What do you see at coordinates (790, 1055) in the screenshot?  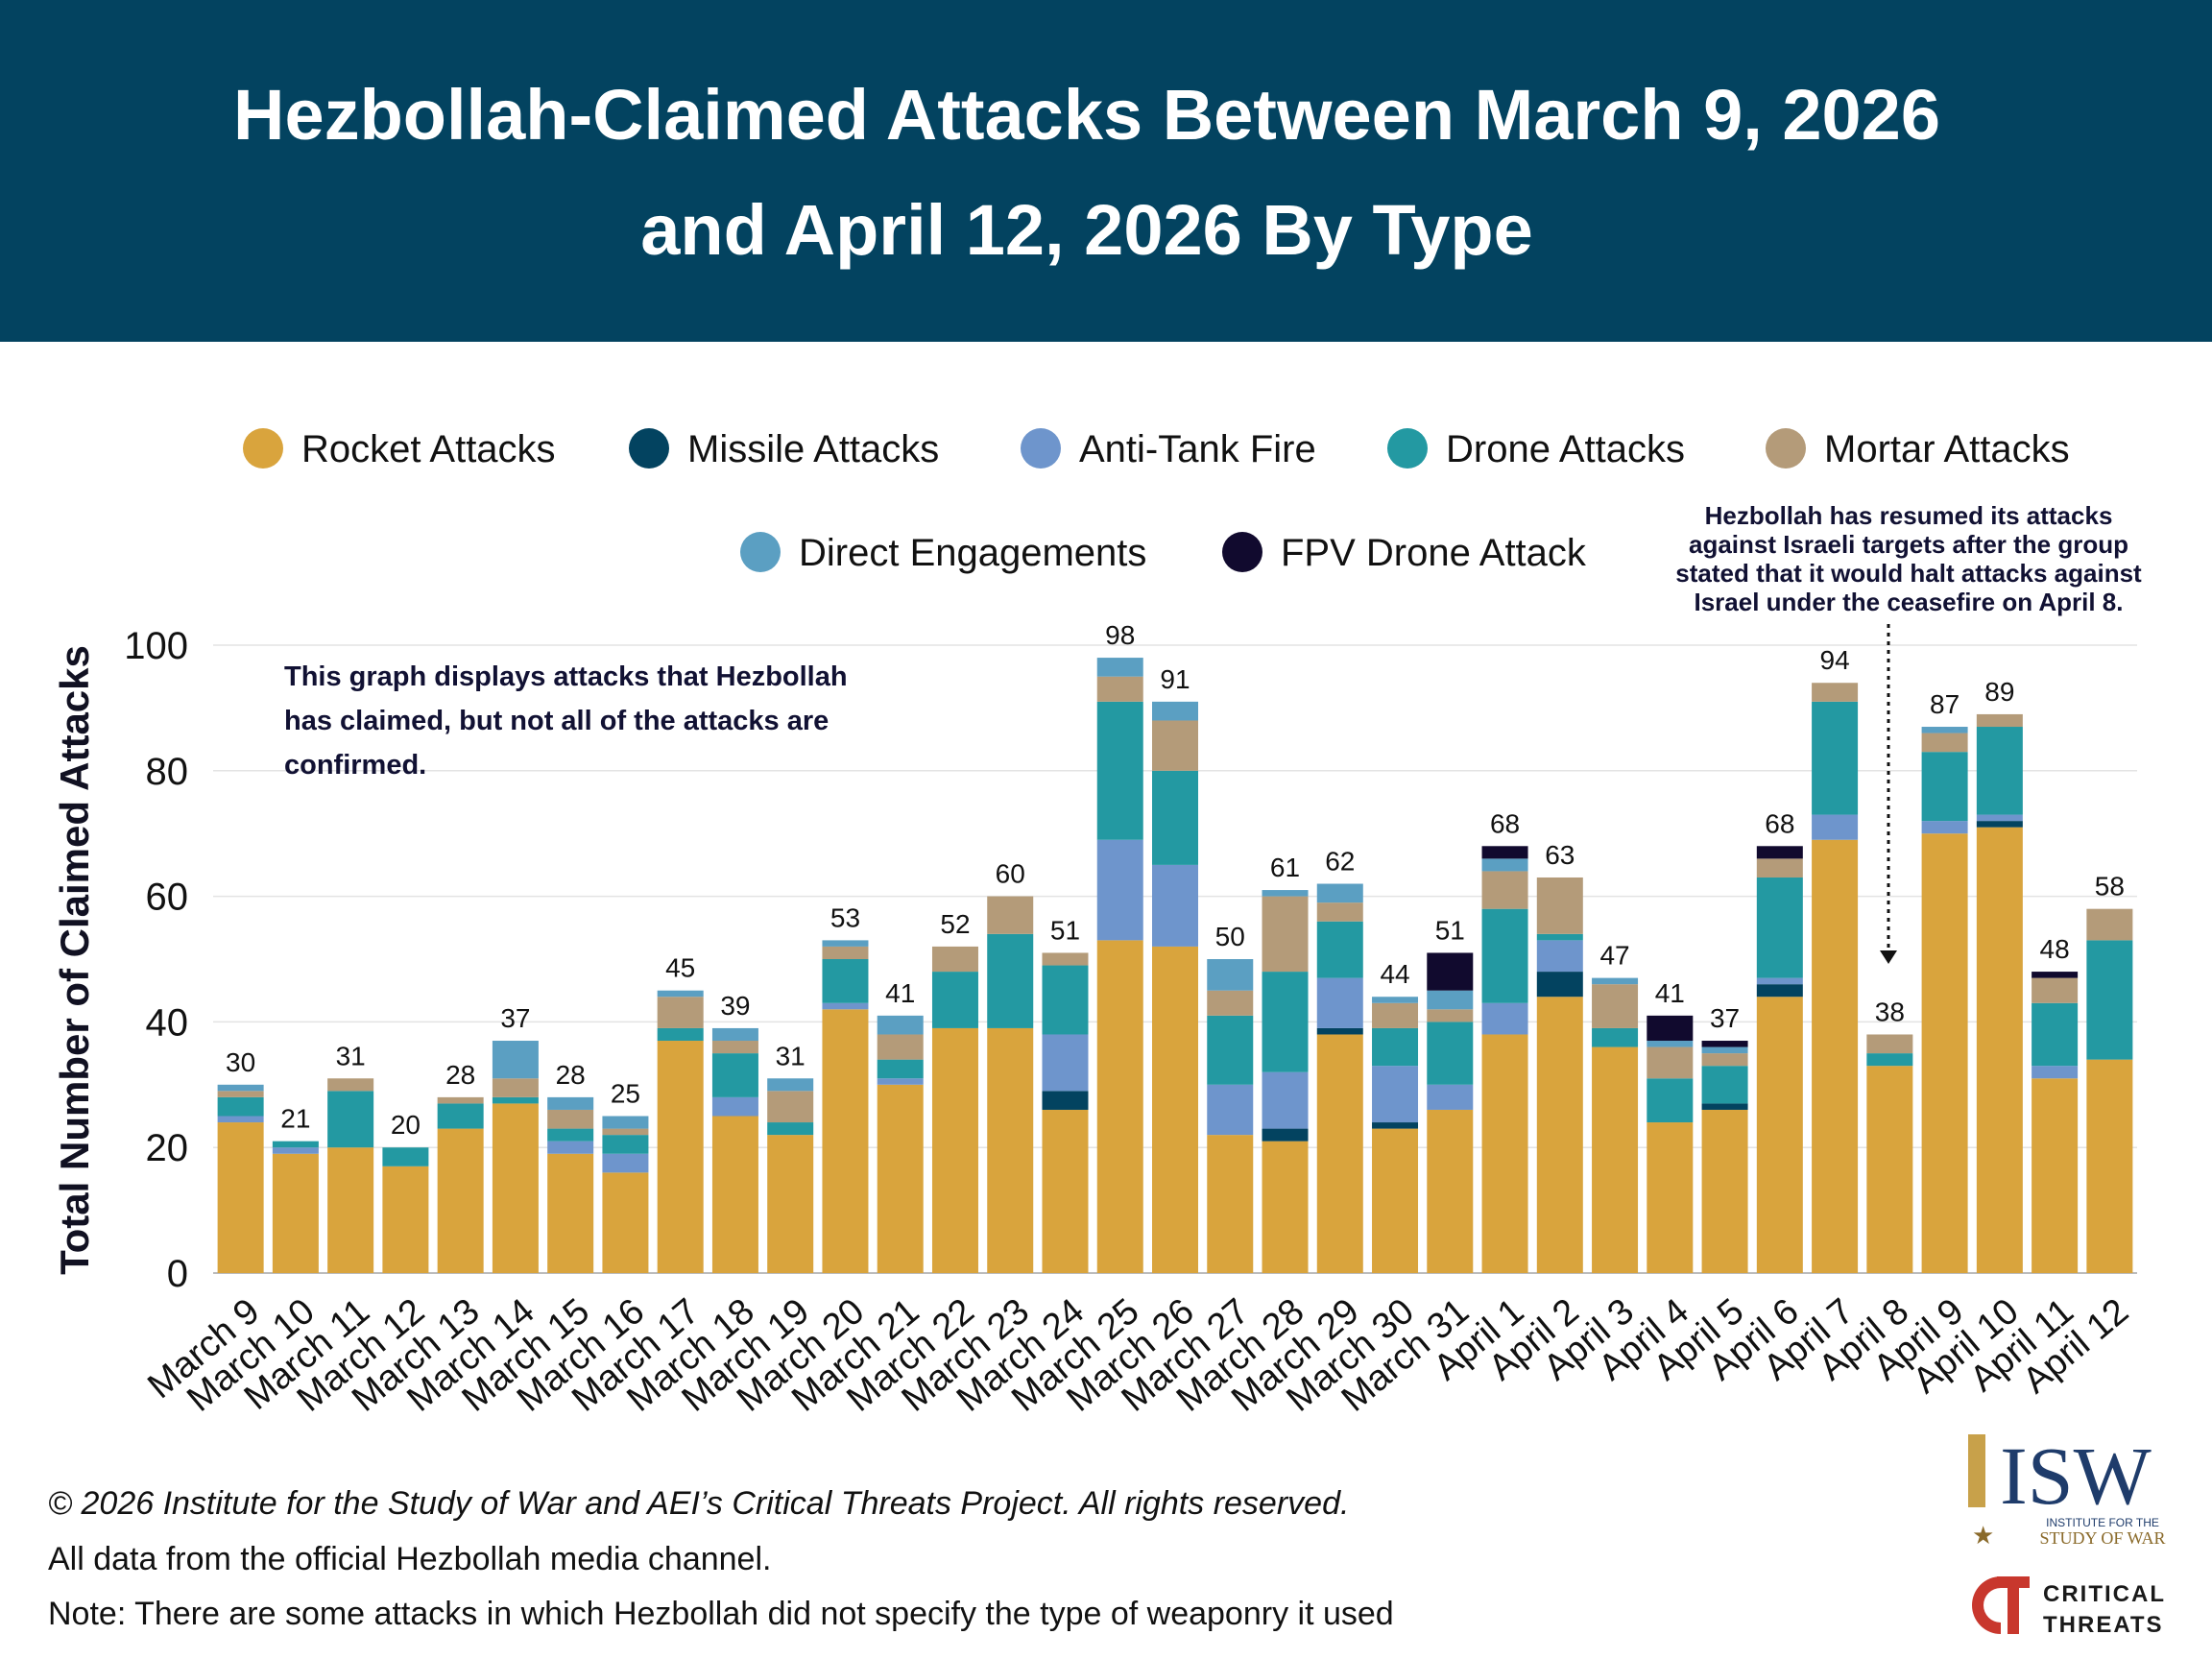 I see `total-label: 31` at bounding box center [790, 1055].